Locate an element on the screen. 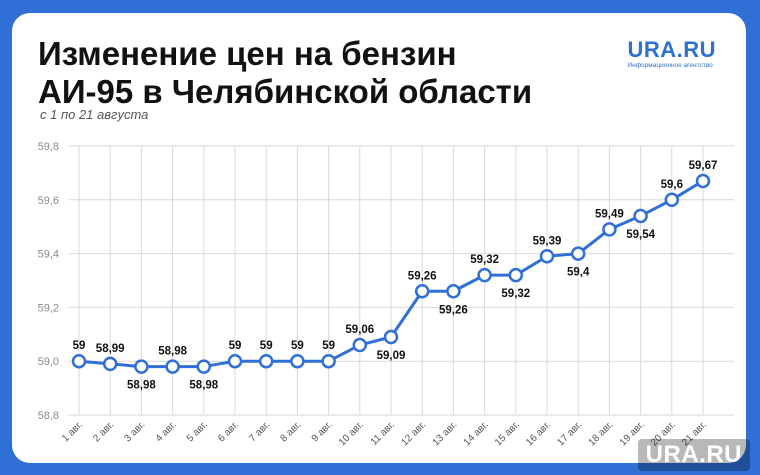 The width and height of the screenshot is (760, 475). x-tick-label: 4 авг. is located at coordinates (166, 431).